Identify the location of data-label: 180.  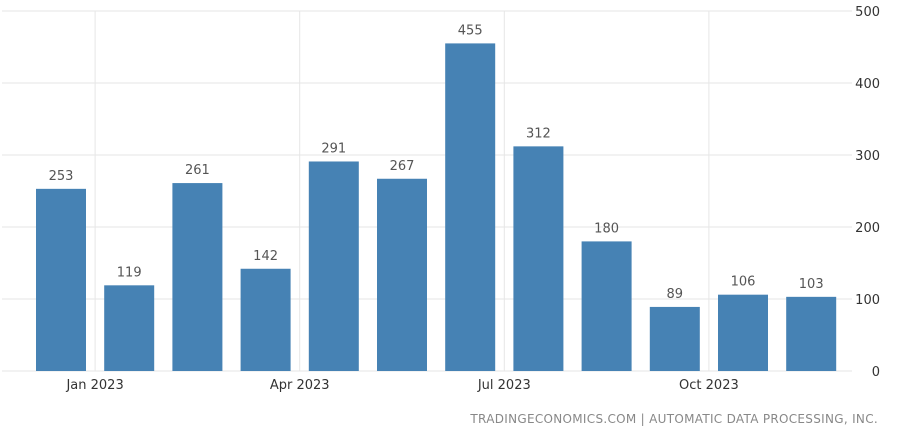
(606, 228).